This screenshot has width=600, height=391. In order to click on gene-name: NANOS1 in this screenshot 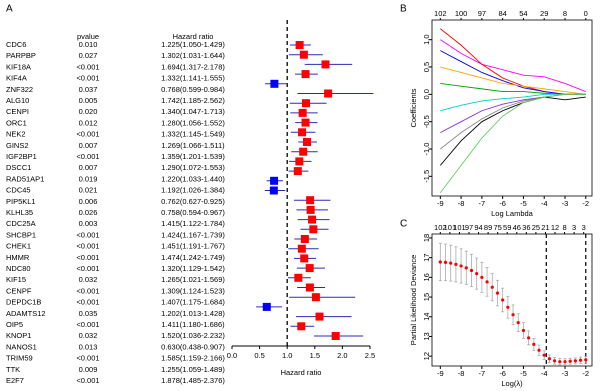, I will do `click(21, 346)`.